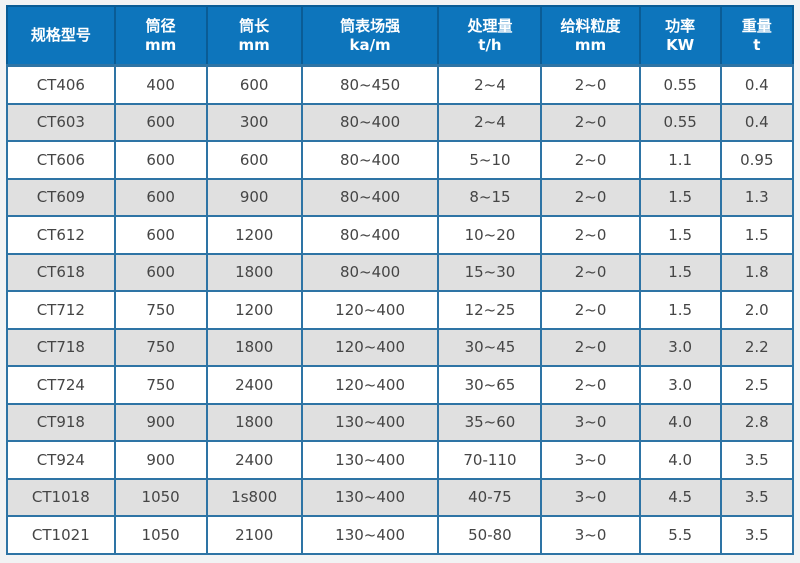  What do you see at coordinates (61, 235) in the screenshot?
I see `model-cell: CT612` at bounding box center [61, 235].